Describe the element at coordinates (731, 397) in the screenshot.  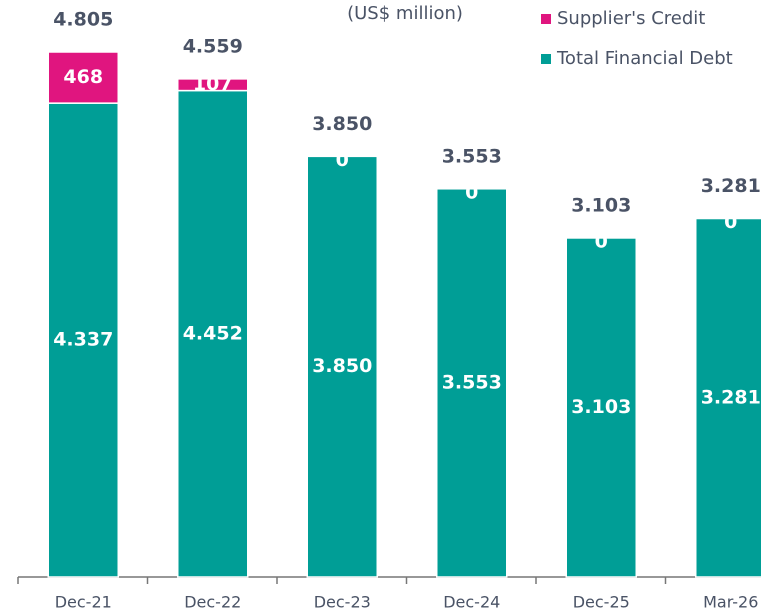
I see `data-label: 3.281` at that location.